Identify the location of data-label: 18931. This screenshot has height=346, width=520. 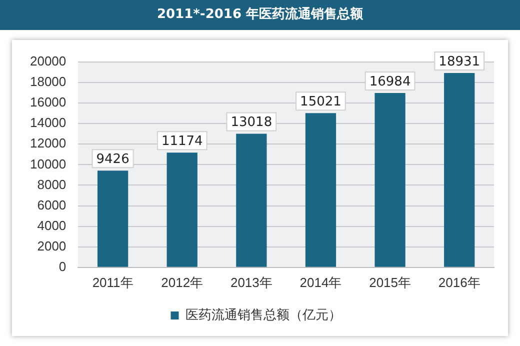
(459, 62).